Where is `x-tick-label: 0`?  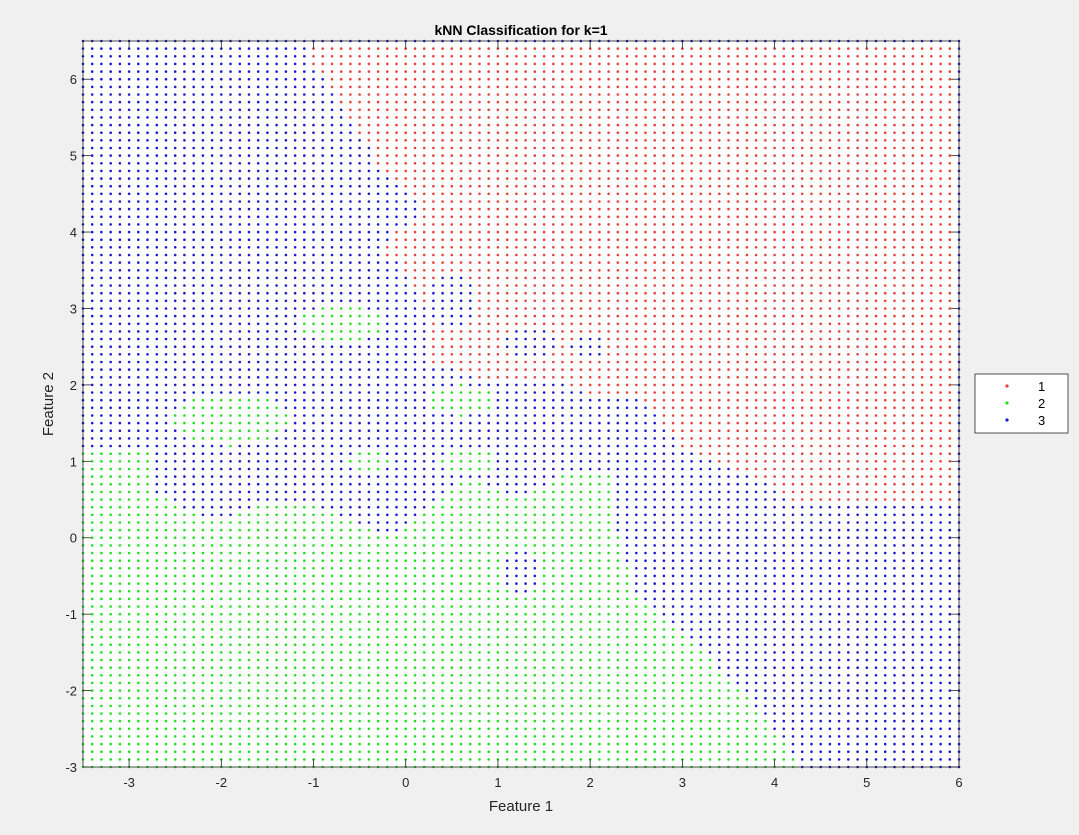
x-tick-label: 0 is located at coordinates (405, 782).